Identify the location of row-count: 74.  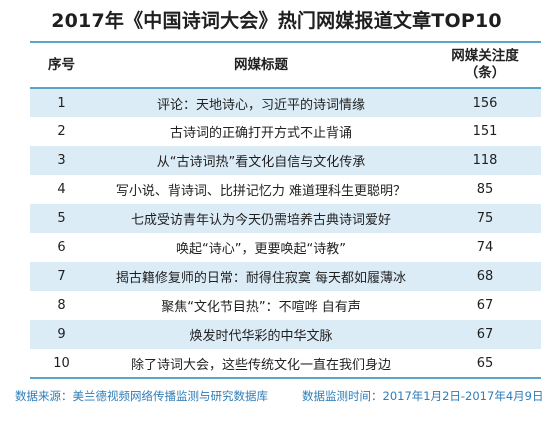
(485, 247).